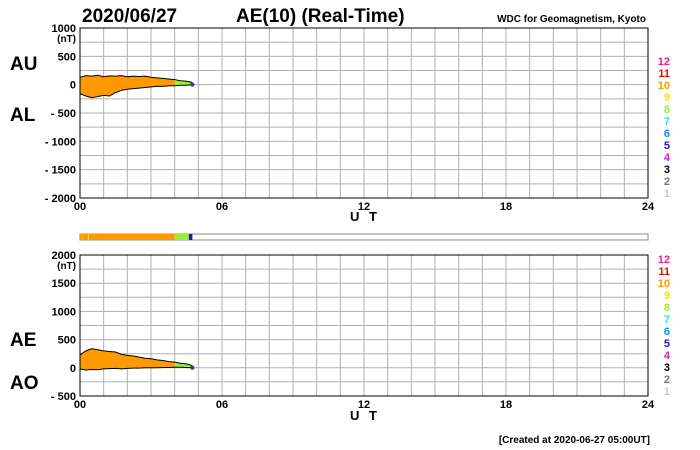  Describe the element at coordinates (60, 171) in the screenshot. I see `ytick-AU-AL-5: - 1500` at that location.